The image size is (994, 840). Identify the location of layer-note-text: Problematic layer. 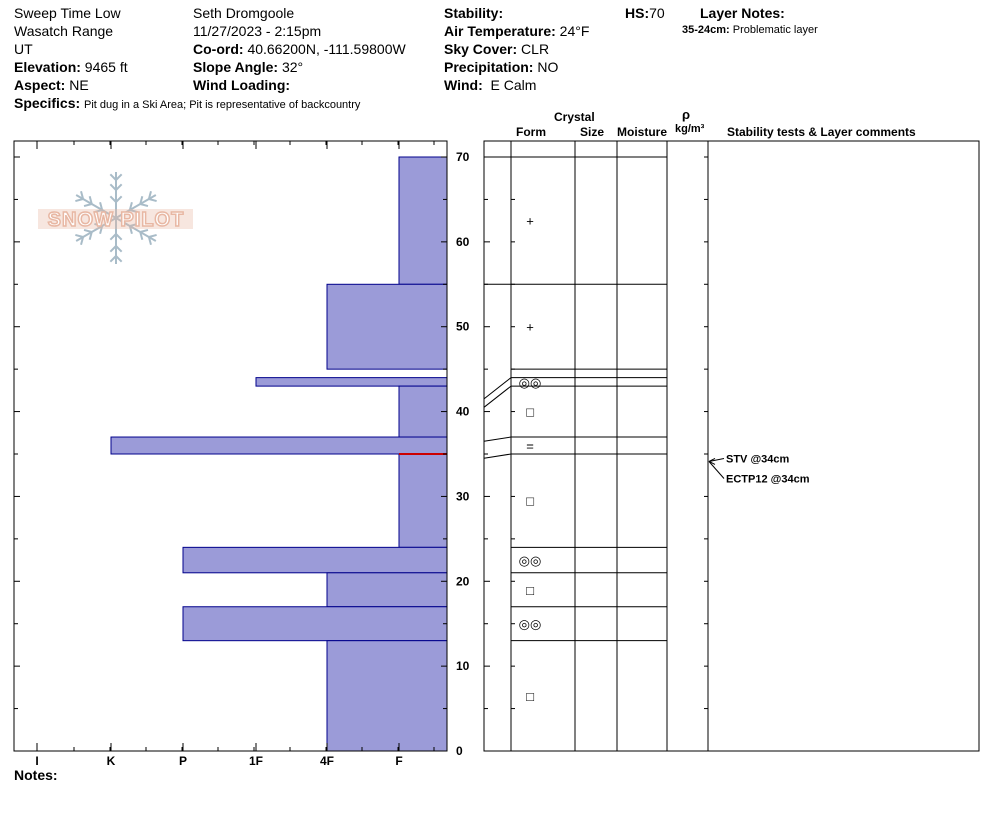
(775, 30).